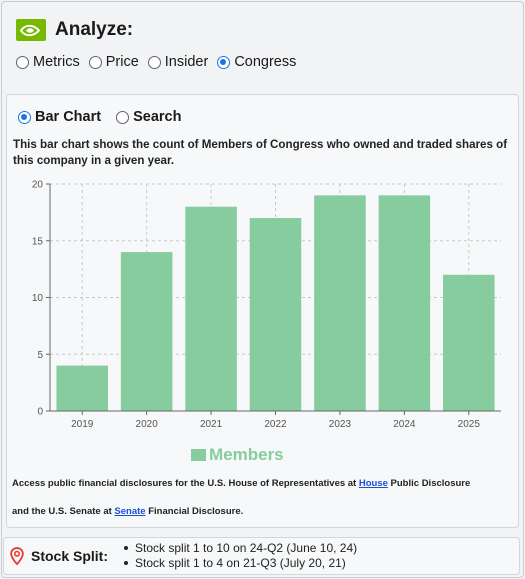 The height and width of the screenshot is (579, 525). Describe the element at coordinates (196, 511) in the screenshot. I see `senate-disclosure-suffix: Financial Disclosure.` at that location.